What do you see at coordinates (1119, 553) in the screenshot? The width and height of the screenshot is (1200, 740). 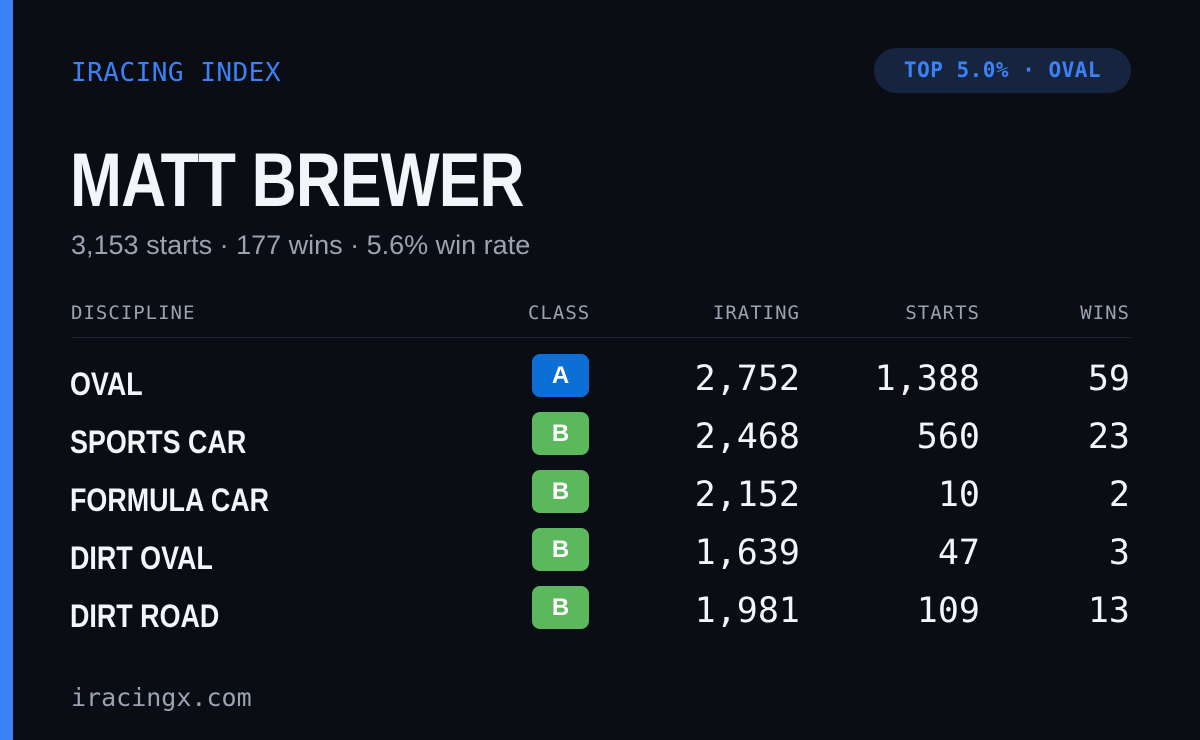 I see `wins-value: 3` at bounding box center [1119, 553].